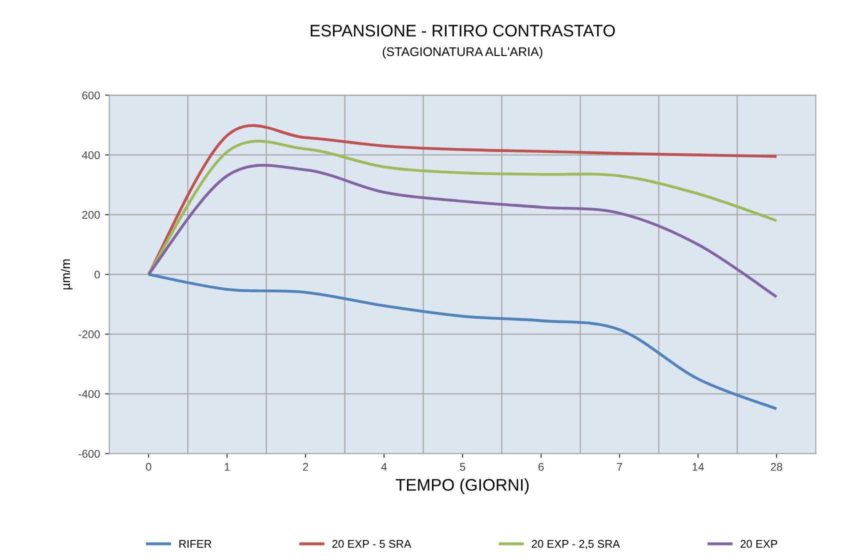  What do you see at coordinates (759, 544) in the screenshot?
I see `legend-label: 20 EXP` at bounding box center [759, 544].